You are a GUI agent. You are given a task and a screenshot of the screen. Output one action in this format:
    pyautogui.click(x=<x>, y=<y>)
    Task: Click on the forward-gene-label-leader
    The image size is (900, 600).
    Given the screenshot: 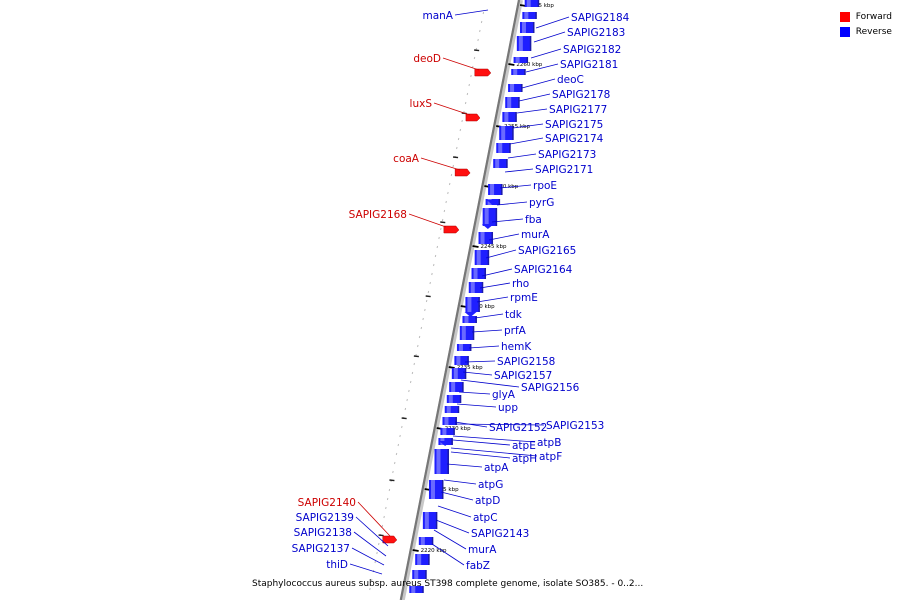 What is the action you would take?
    pyautogui.click(x=427, y=220)
    